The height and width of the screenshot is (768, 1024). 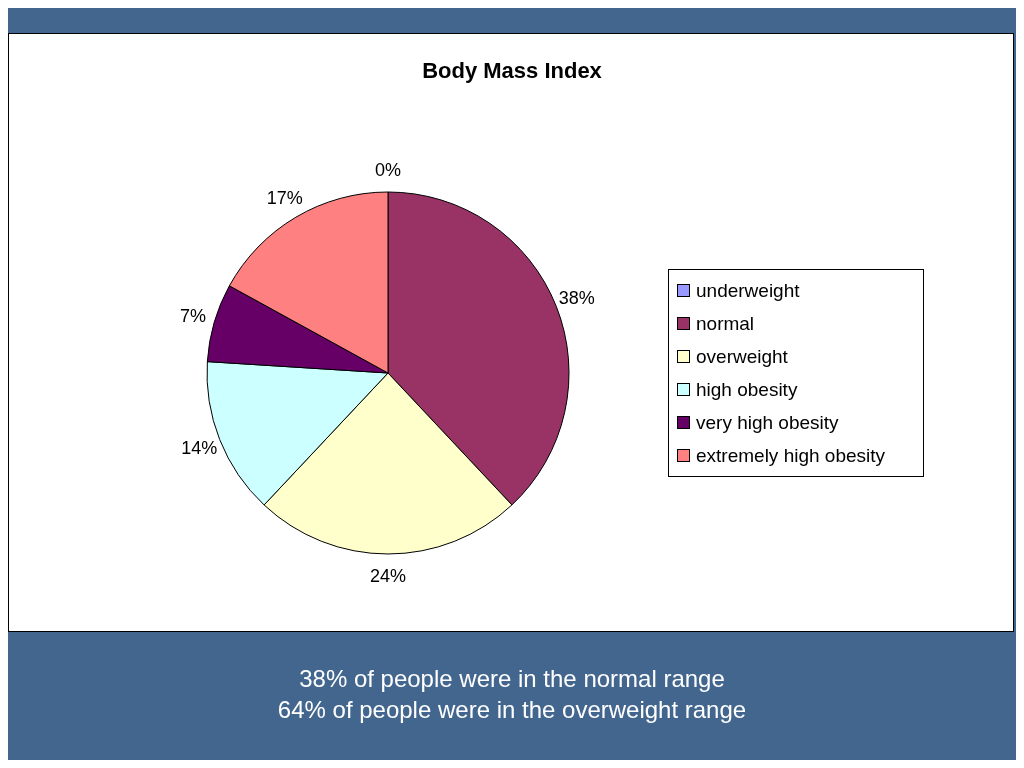 What do you see at coordinates (767, 422) in the screenshot?
I see `legend-label: very high obesity` at bounding box center [767, 422].